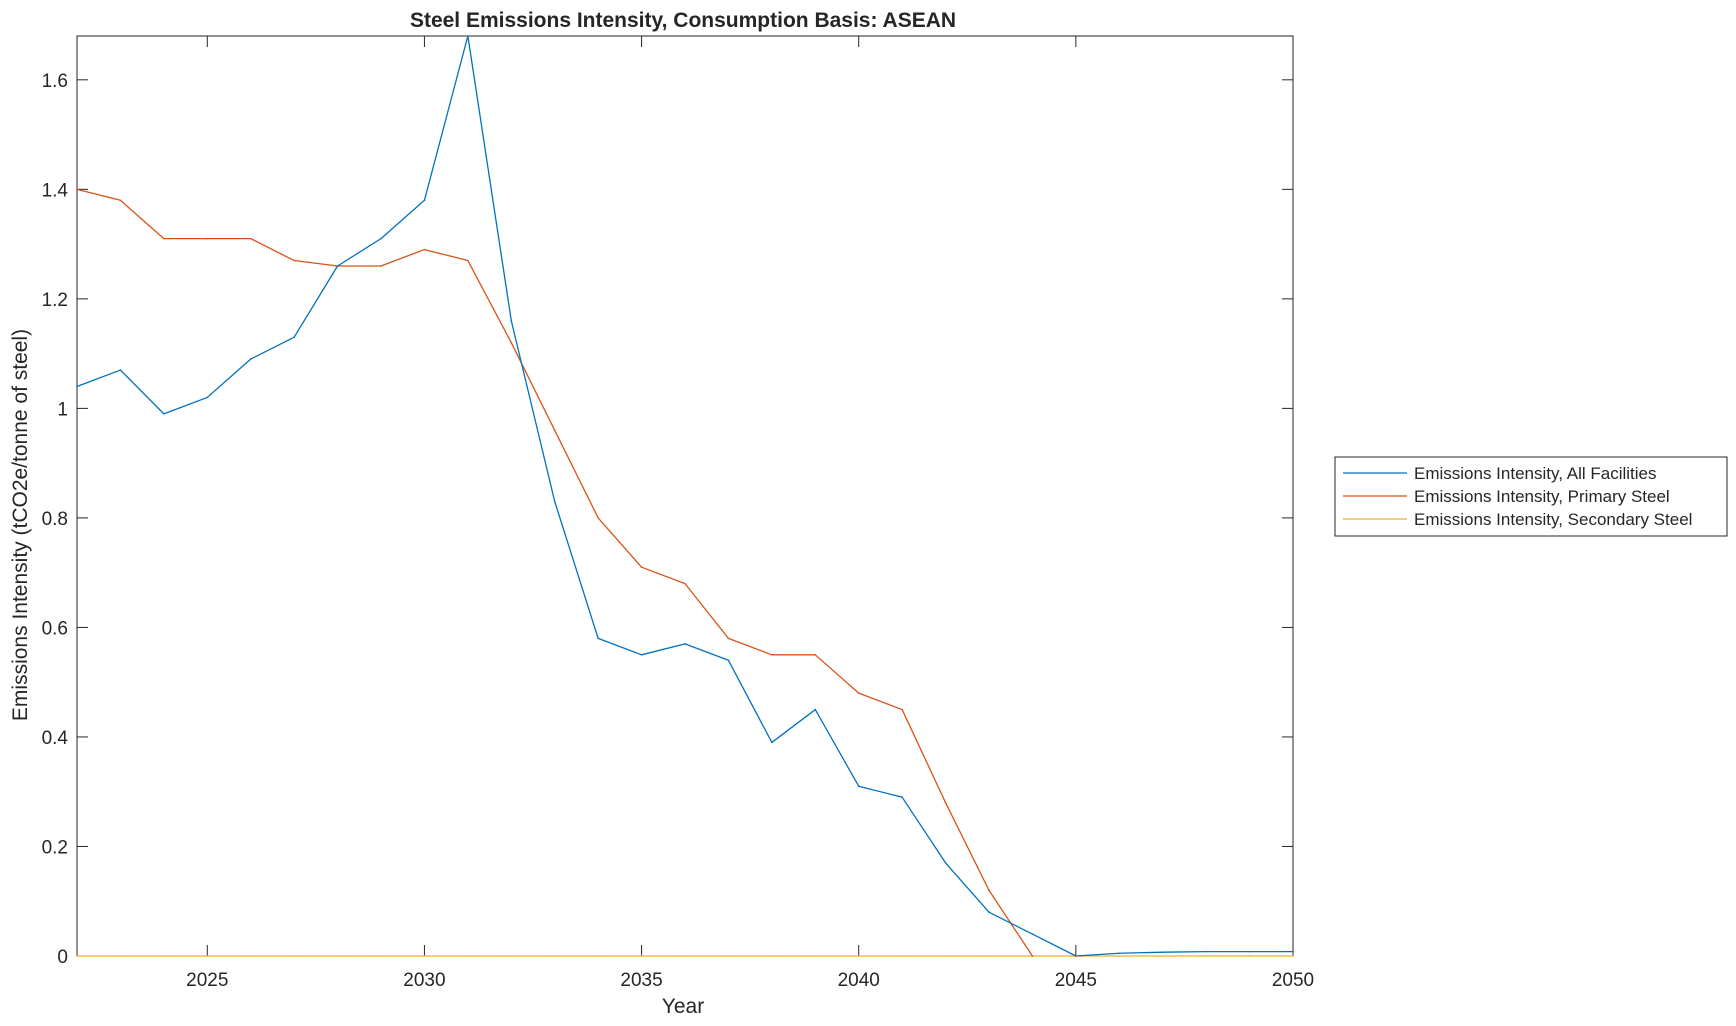 This screenshot has width=1736, height=1026. I want to click on legend-label: Emissions Intensity, Secondary Steel, so click(1553, 519).